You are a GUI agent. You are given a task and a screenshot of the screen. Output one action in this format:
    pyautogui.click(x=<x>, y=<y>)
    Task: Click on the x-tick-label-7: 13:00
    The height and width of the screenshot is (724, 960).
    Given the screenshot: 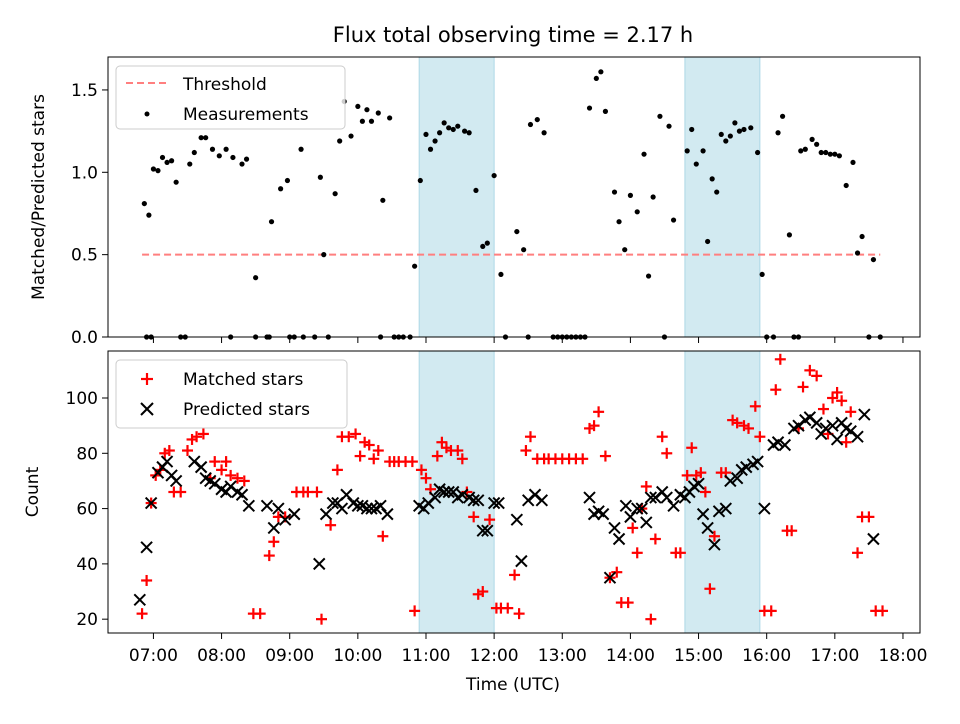 What is the action you would take?
    pyautogui.click(x=562, y=656)
    